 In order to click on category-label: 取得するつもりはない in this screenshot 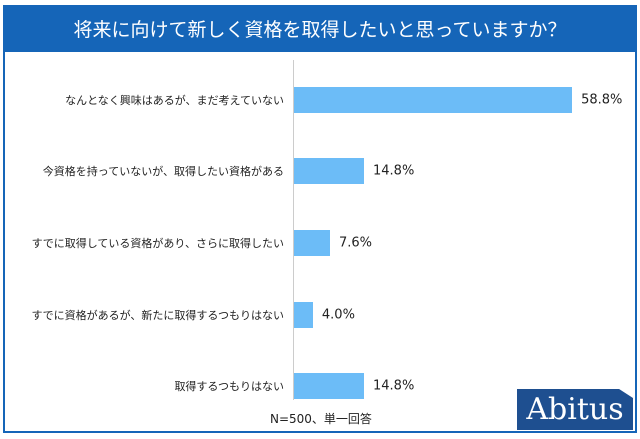, I will do `click(229, 386)`.